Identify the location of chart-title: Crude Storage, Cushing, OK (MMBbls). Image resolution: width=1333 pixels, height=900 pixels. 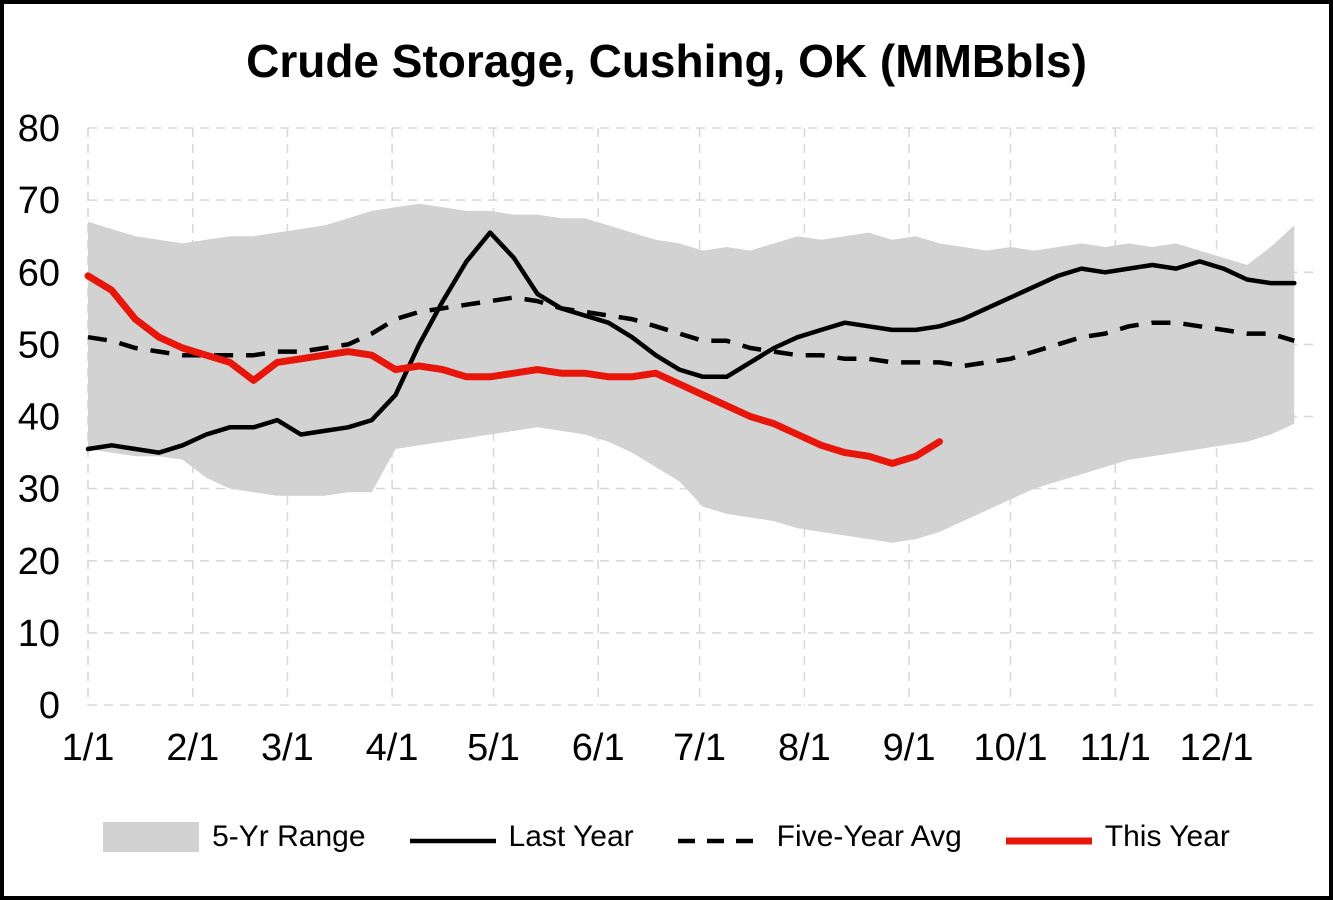
(666, 61).